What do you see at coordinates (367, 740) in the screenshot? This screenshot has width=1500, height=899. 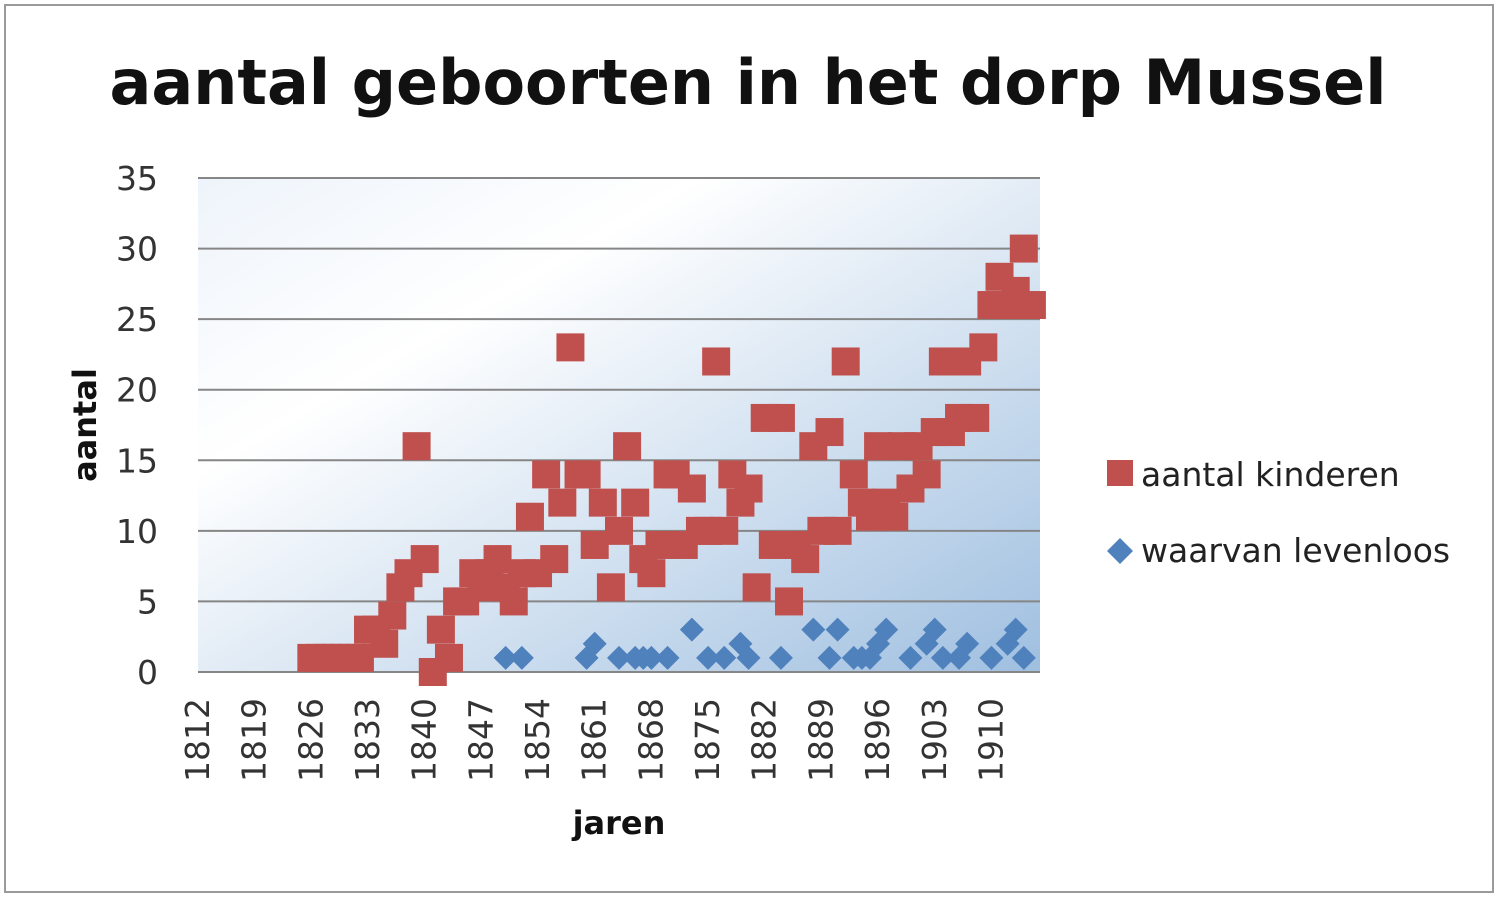 I see `x-tick-label: 1833` at bounding box center [367, 740].